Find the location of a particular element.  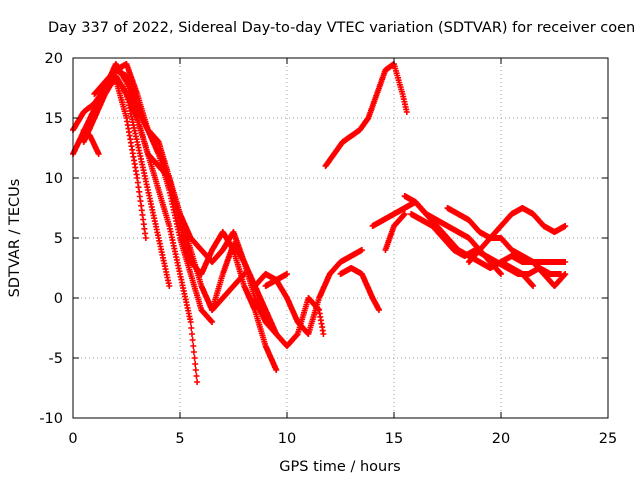

x-tick-label: 20 is located at coordinates (501, 439).